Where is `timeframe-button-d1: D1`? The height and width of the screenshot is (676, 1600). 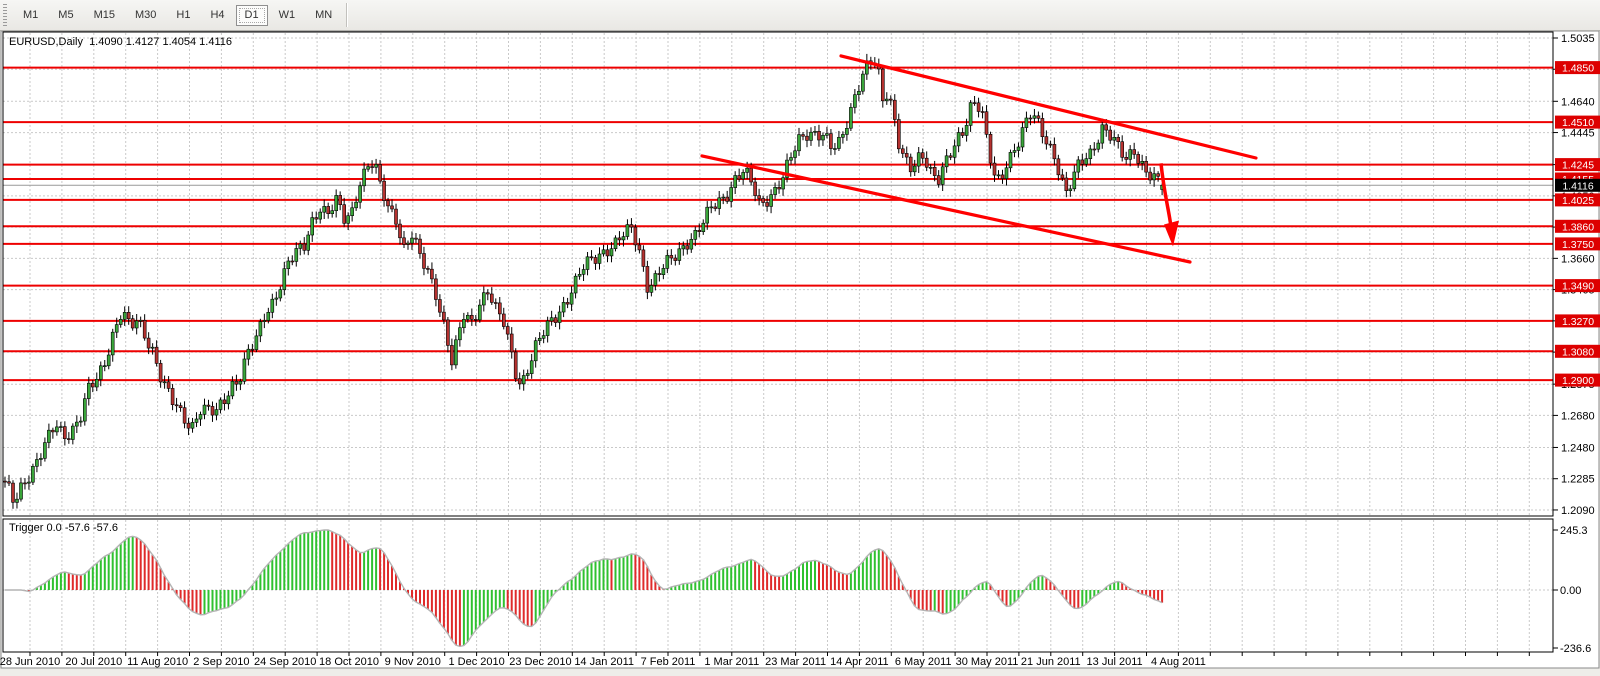 timeframe-button-d1: D1 is located at coordinates (251, 15).